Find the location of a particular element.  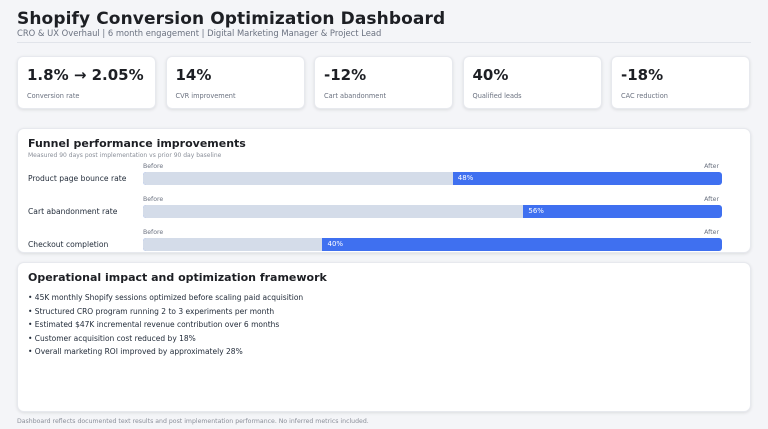

kpi-value: -18% is located at coordinates (642, 75).